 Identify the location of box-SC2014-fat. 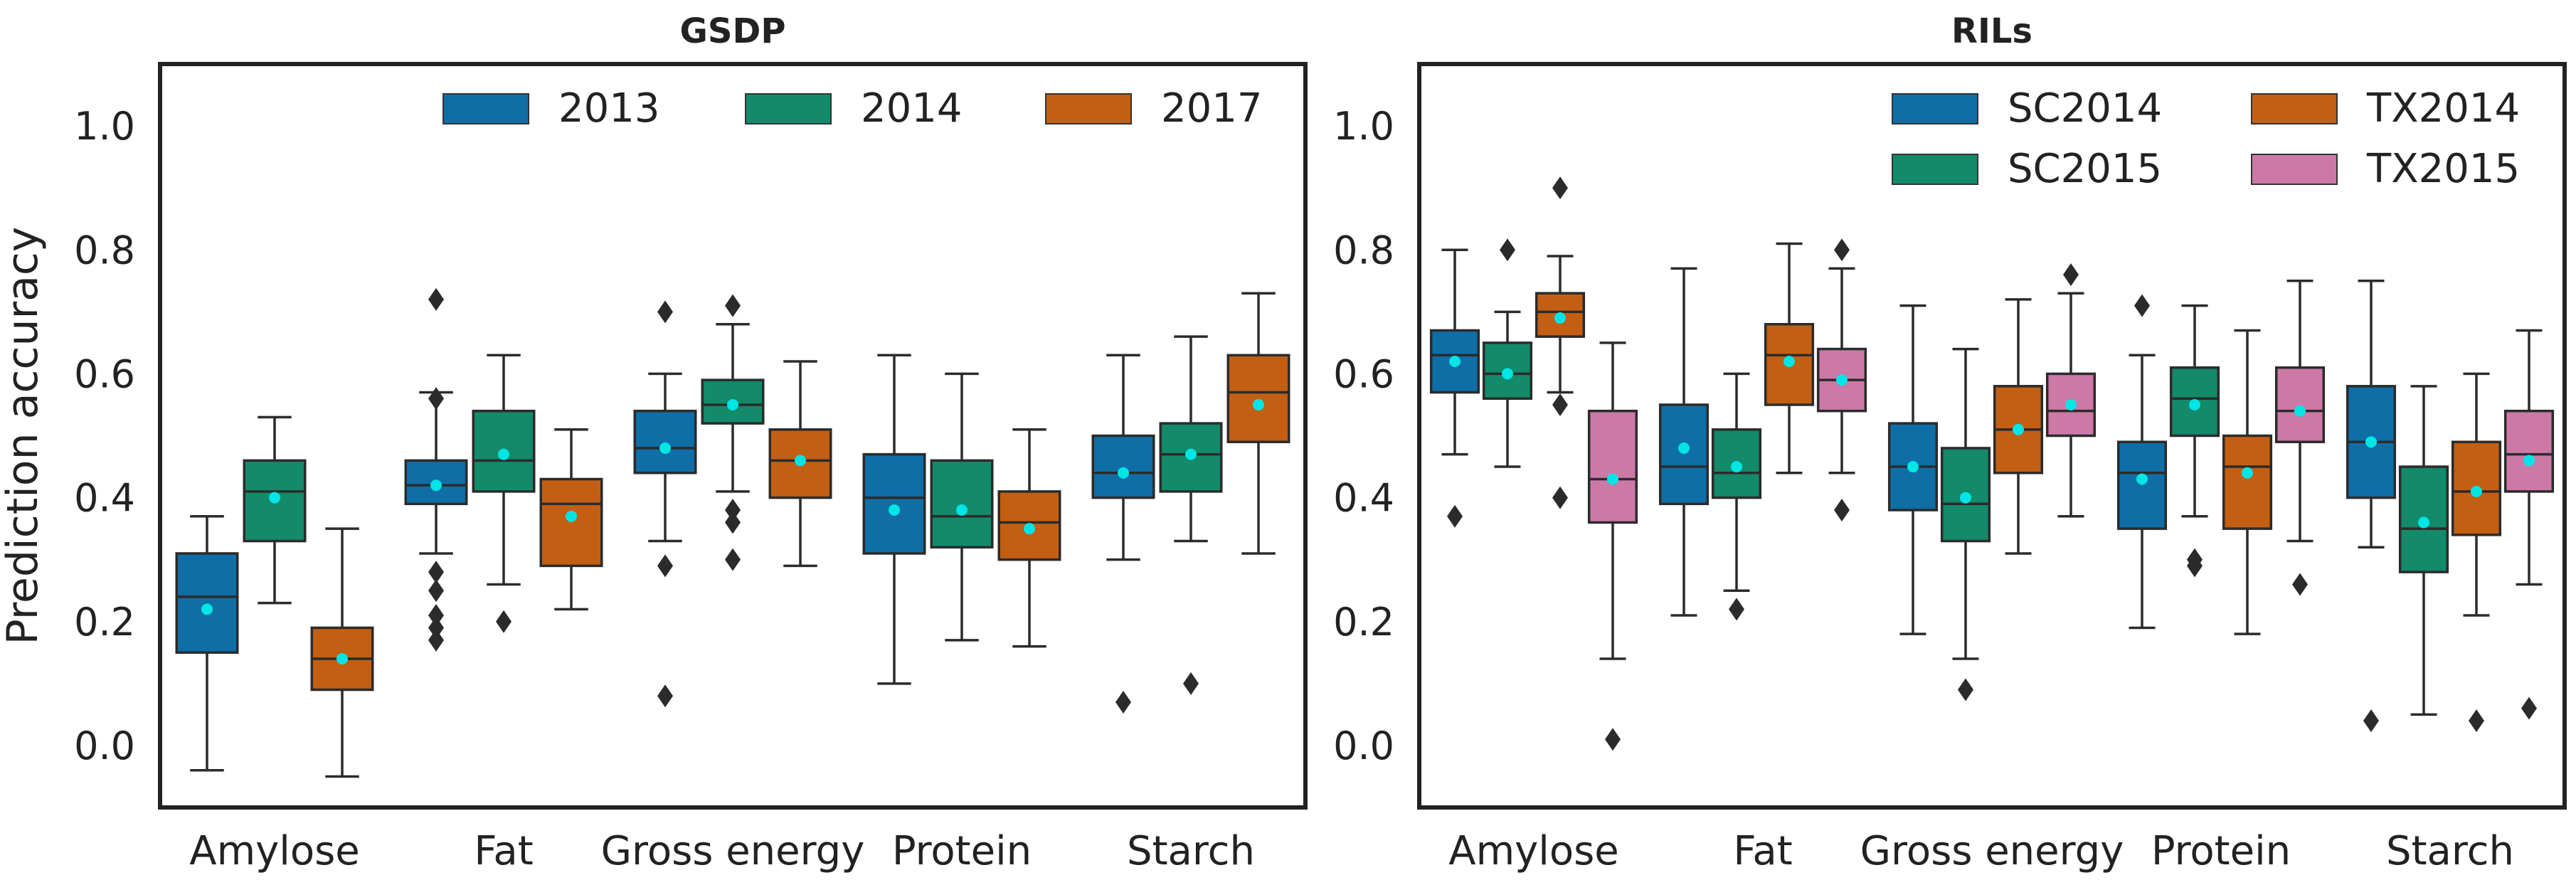
(1684, 442).